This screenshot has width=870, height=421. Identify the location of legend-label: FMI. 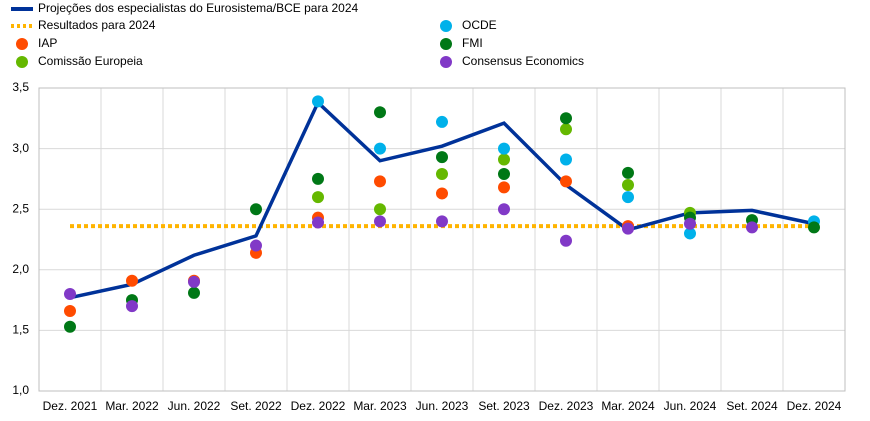
(472, 43).